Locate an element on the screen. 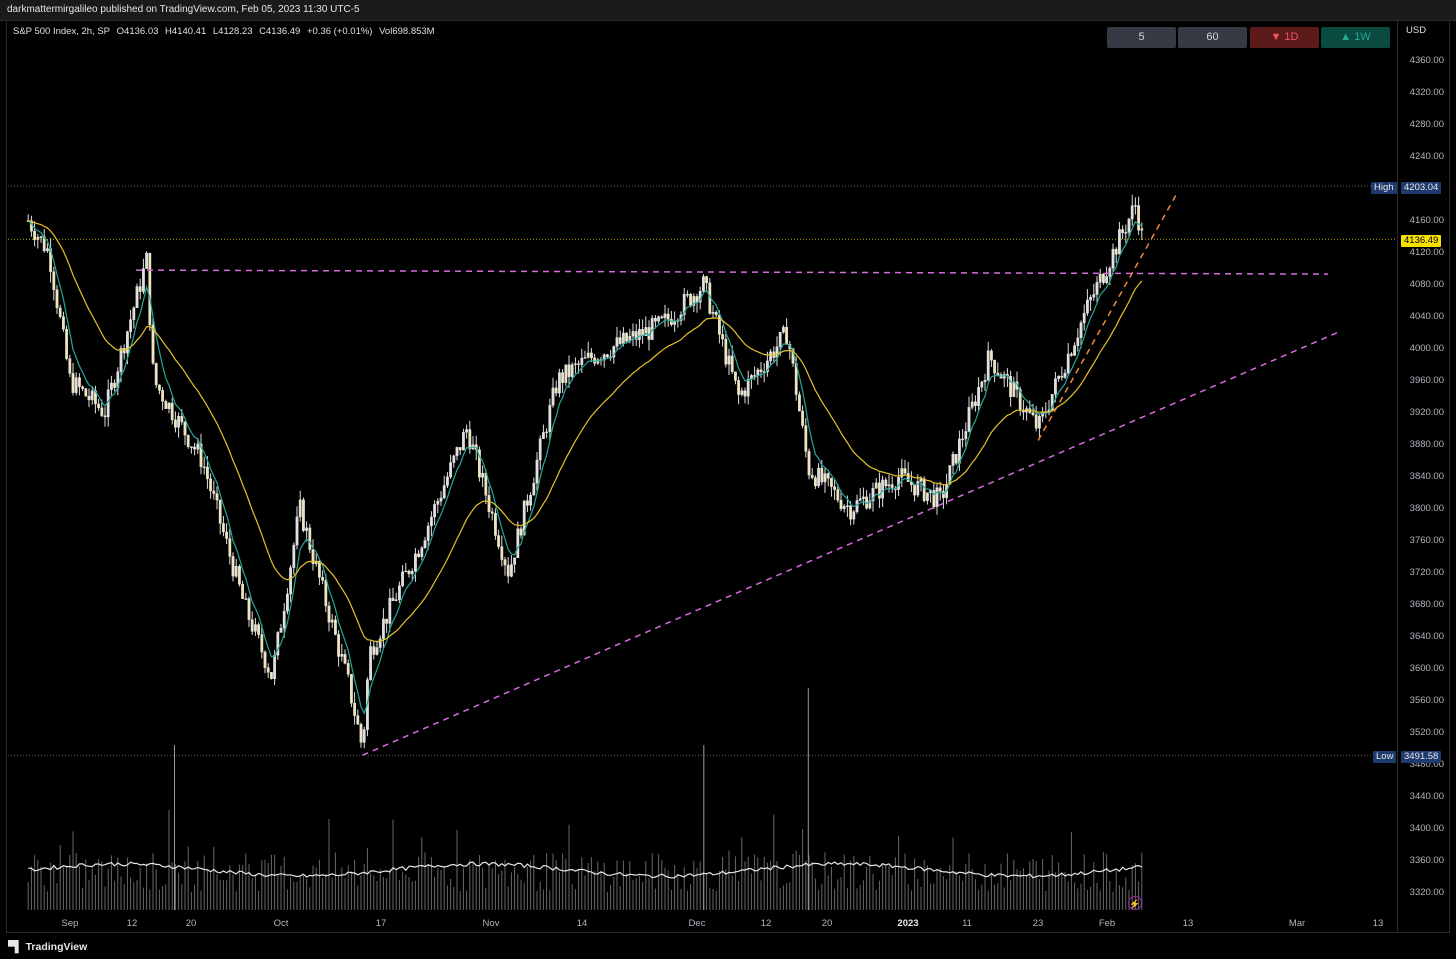 This screenshot has height=959, width=1456. footer is located at coordinates (728, 946).